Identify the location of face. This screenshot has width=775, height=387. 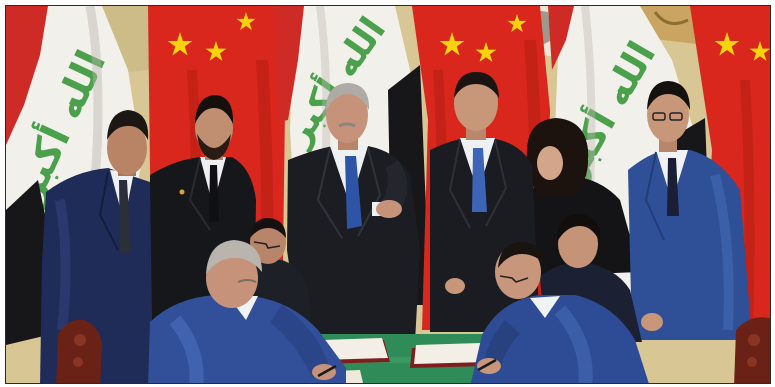
(550, 163).